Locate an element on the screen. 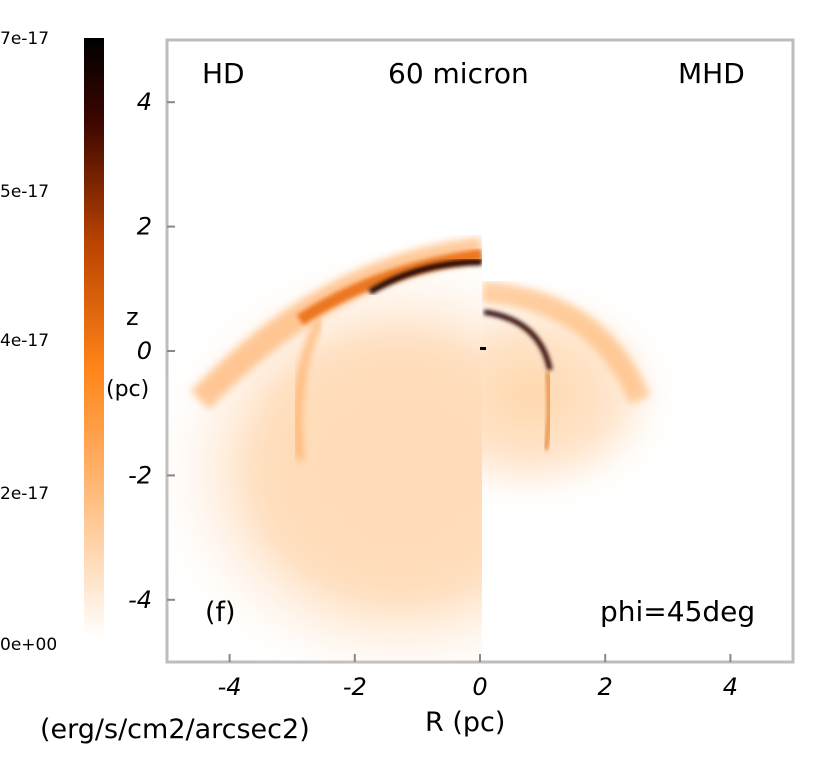 This screenshot has height=779, width=830. right-panel-label: MHD is located at coordinates (711, 73).